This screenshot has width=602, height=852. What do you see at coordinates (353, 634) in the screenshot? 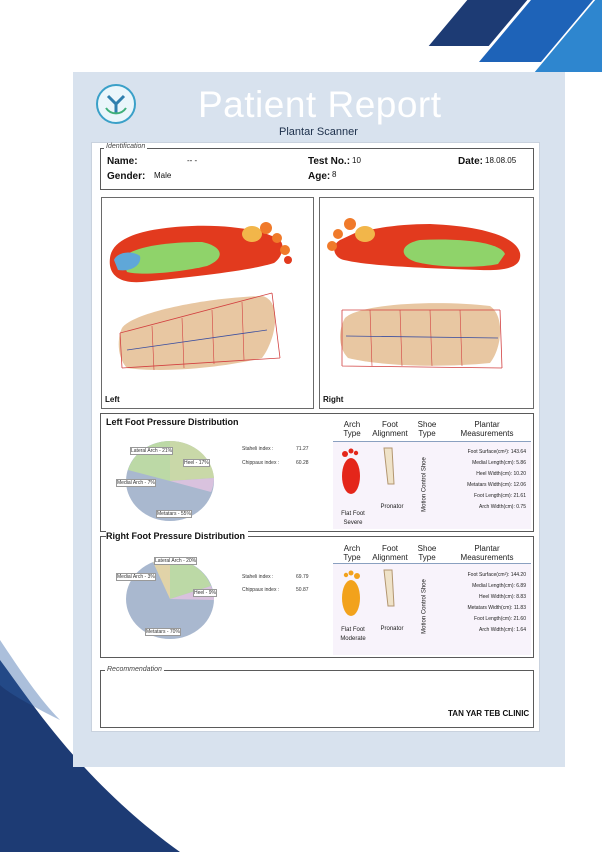
I see `right-arch-type-value: Flat Foot Moderate` at bounding box center [353, 634].